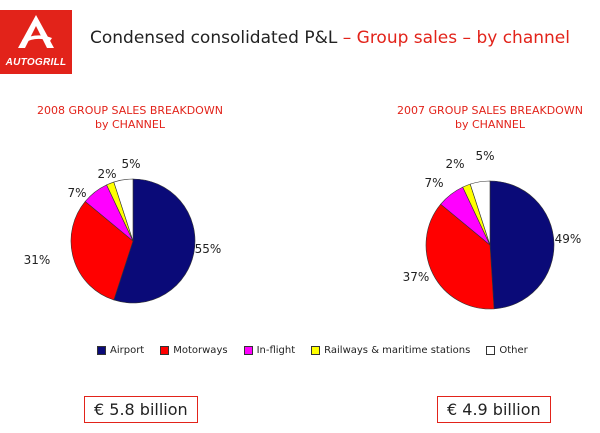 The height and width of the screenshot is (433, 600). Describe the element at coordinates (36, 62) in the screenshot. I see `logo-text: AUTOGRILL` at that location.